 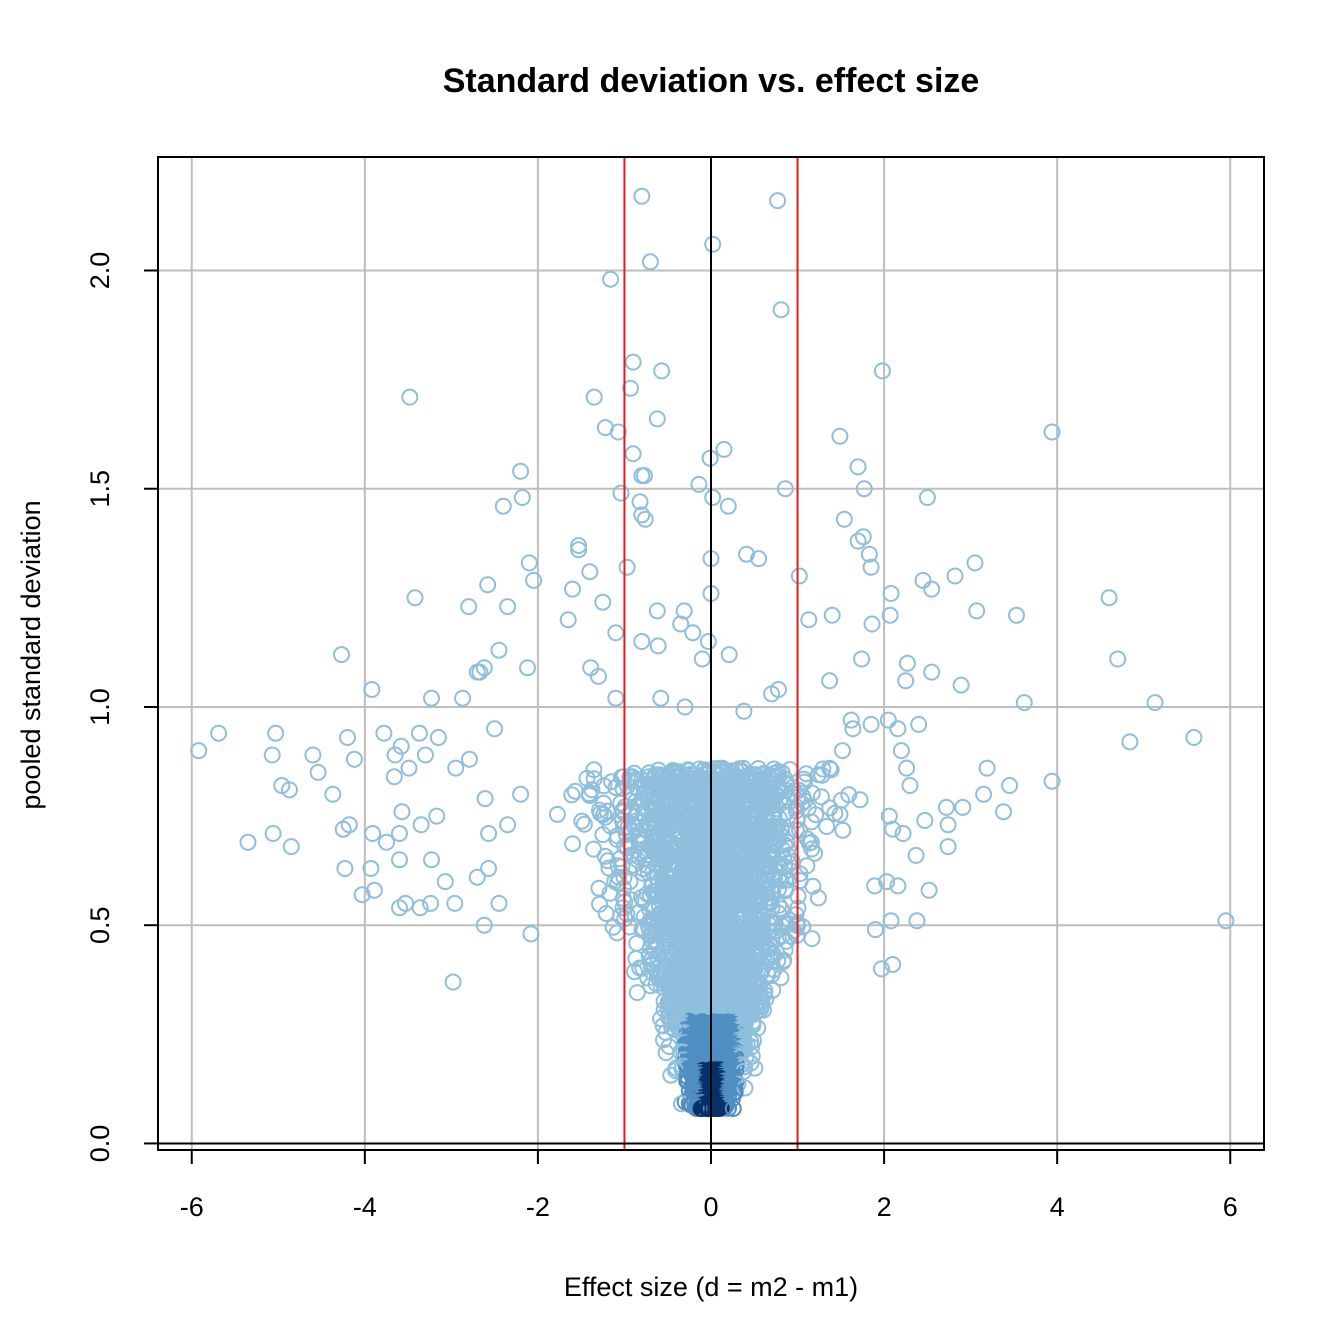 What do you see at coordinates (1057, 1207) in the screenshot?
I see `x-tick-label: 4` at bounding box center [1057, 1207].